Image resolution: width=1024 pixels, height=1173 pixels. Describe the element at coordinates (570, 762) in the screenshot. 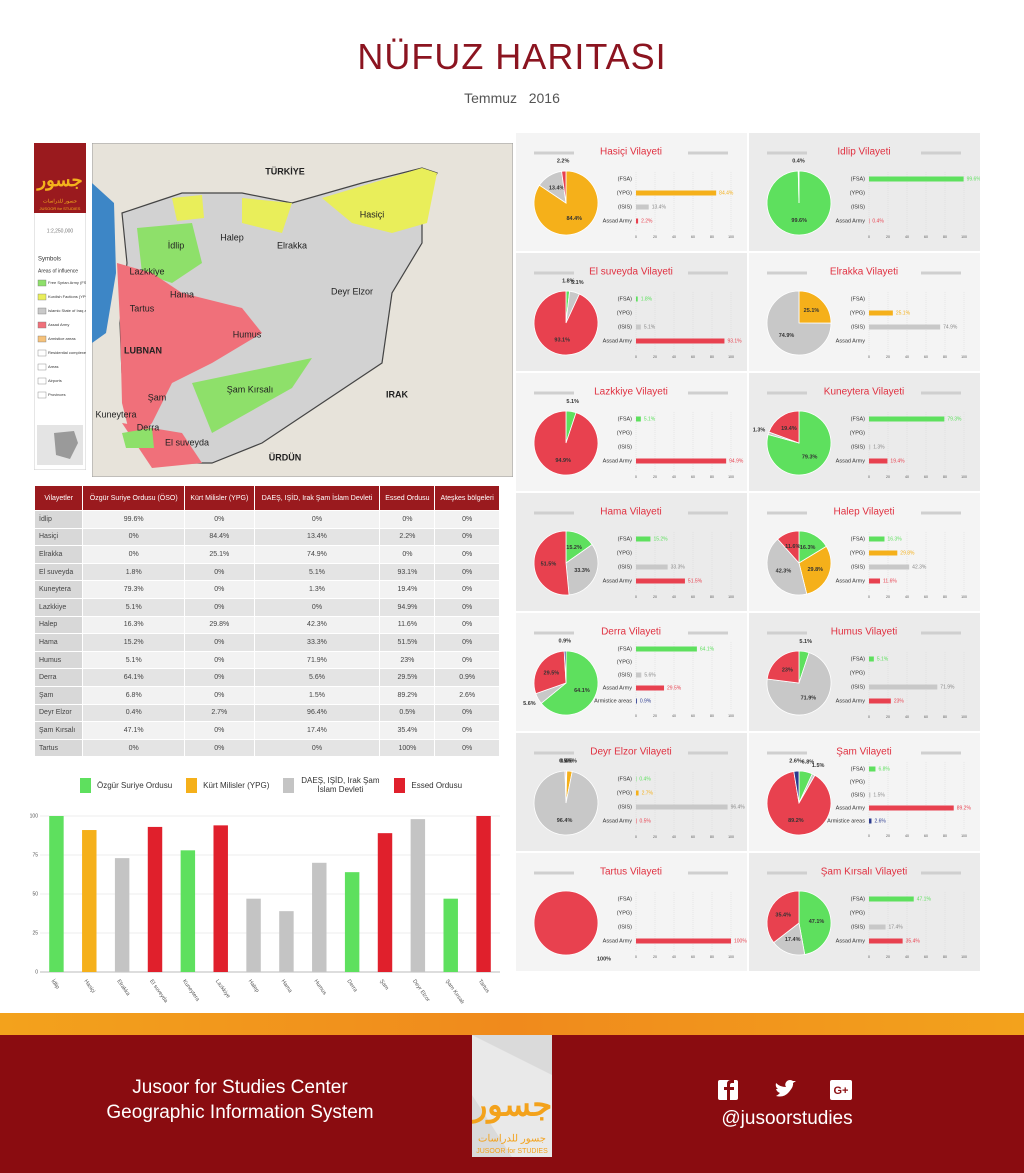

I see `pie-label: 2.7%` at that location.